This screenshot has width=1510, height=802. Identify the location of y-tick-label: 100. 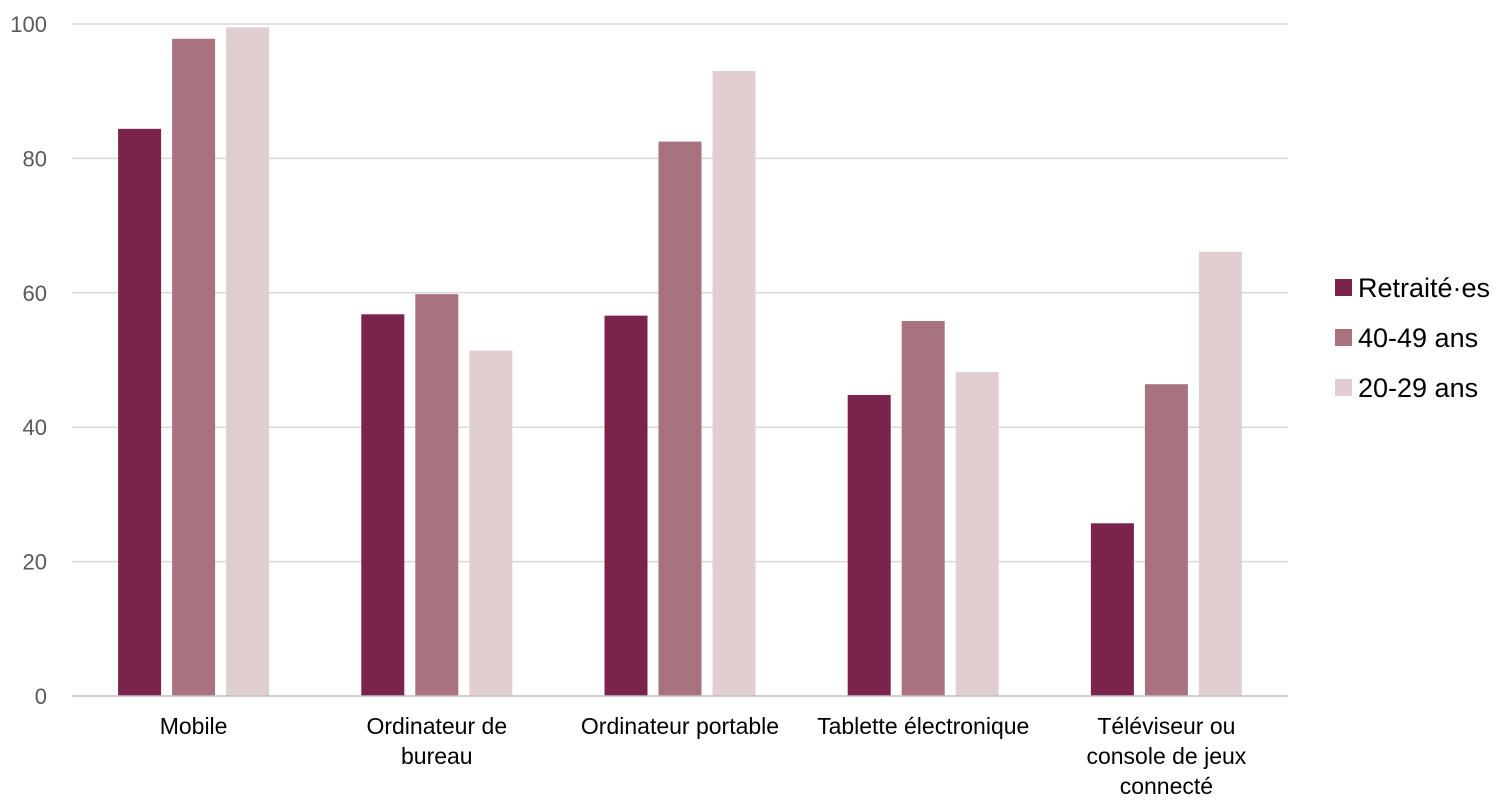
(28, 24).